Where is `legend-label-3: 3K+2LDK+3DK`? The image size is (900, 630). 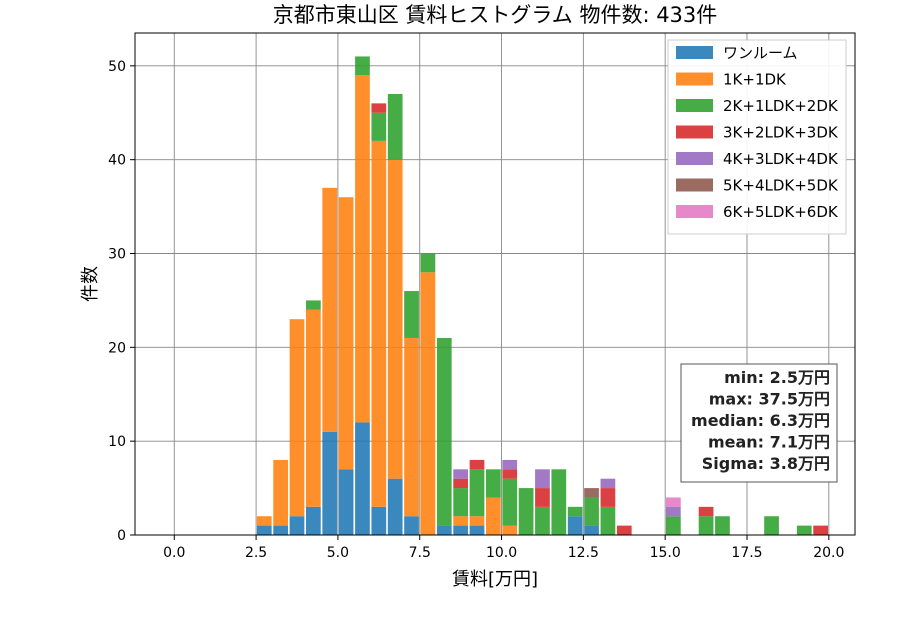
legend-label-3: 3K+2LDK+3DK is located at coordinates (781, 133).